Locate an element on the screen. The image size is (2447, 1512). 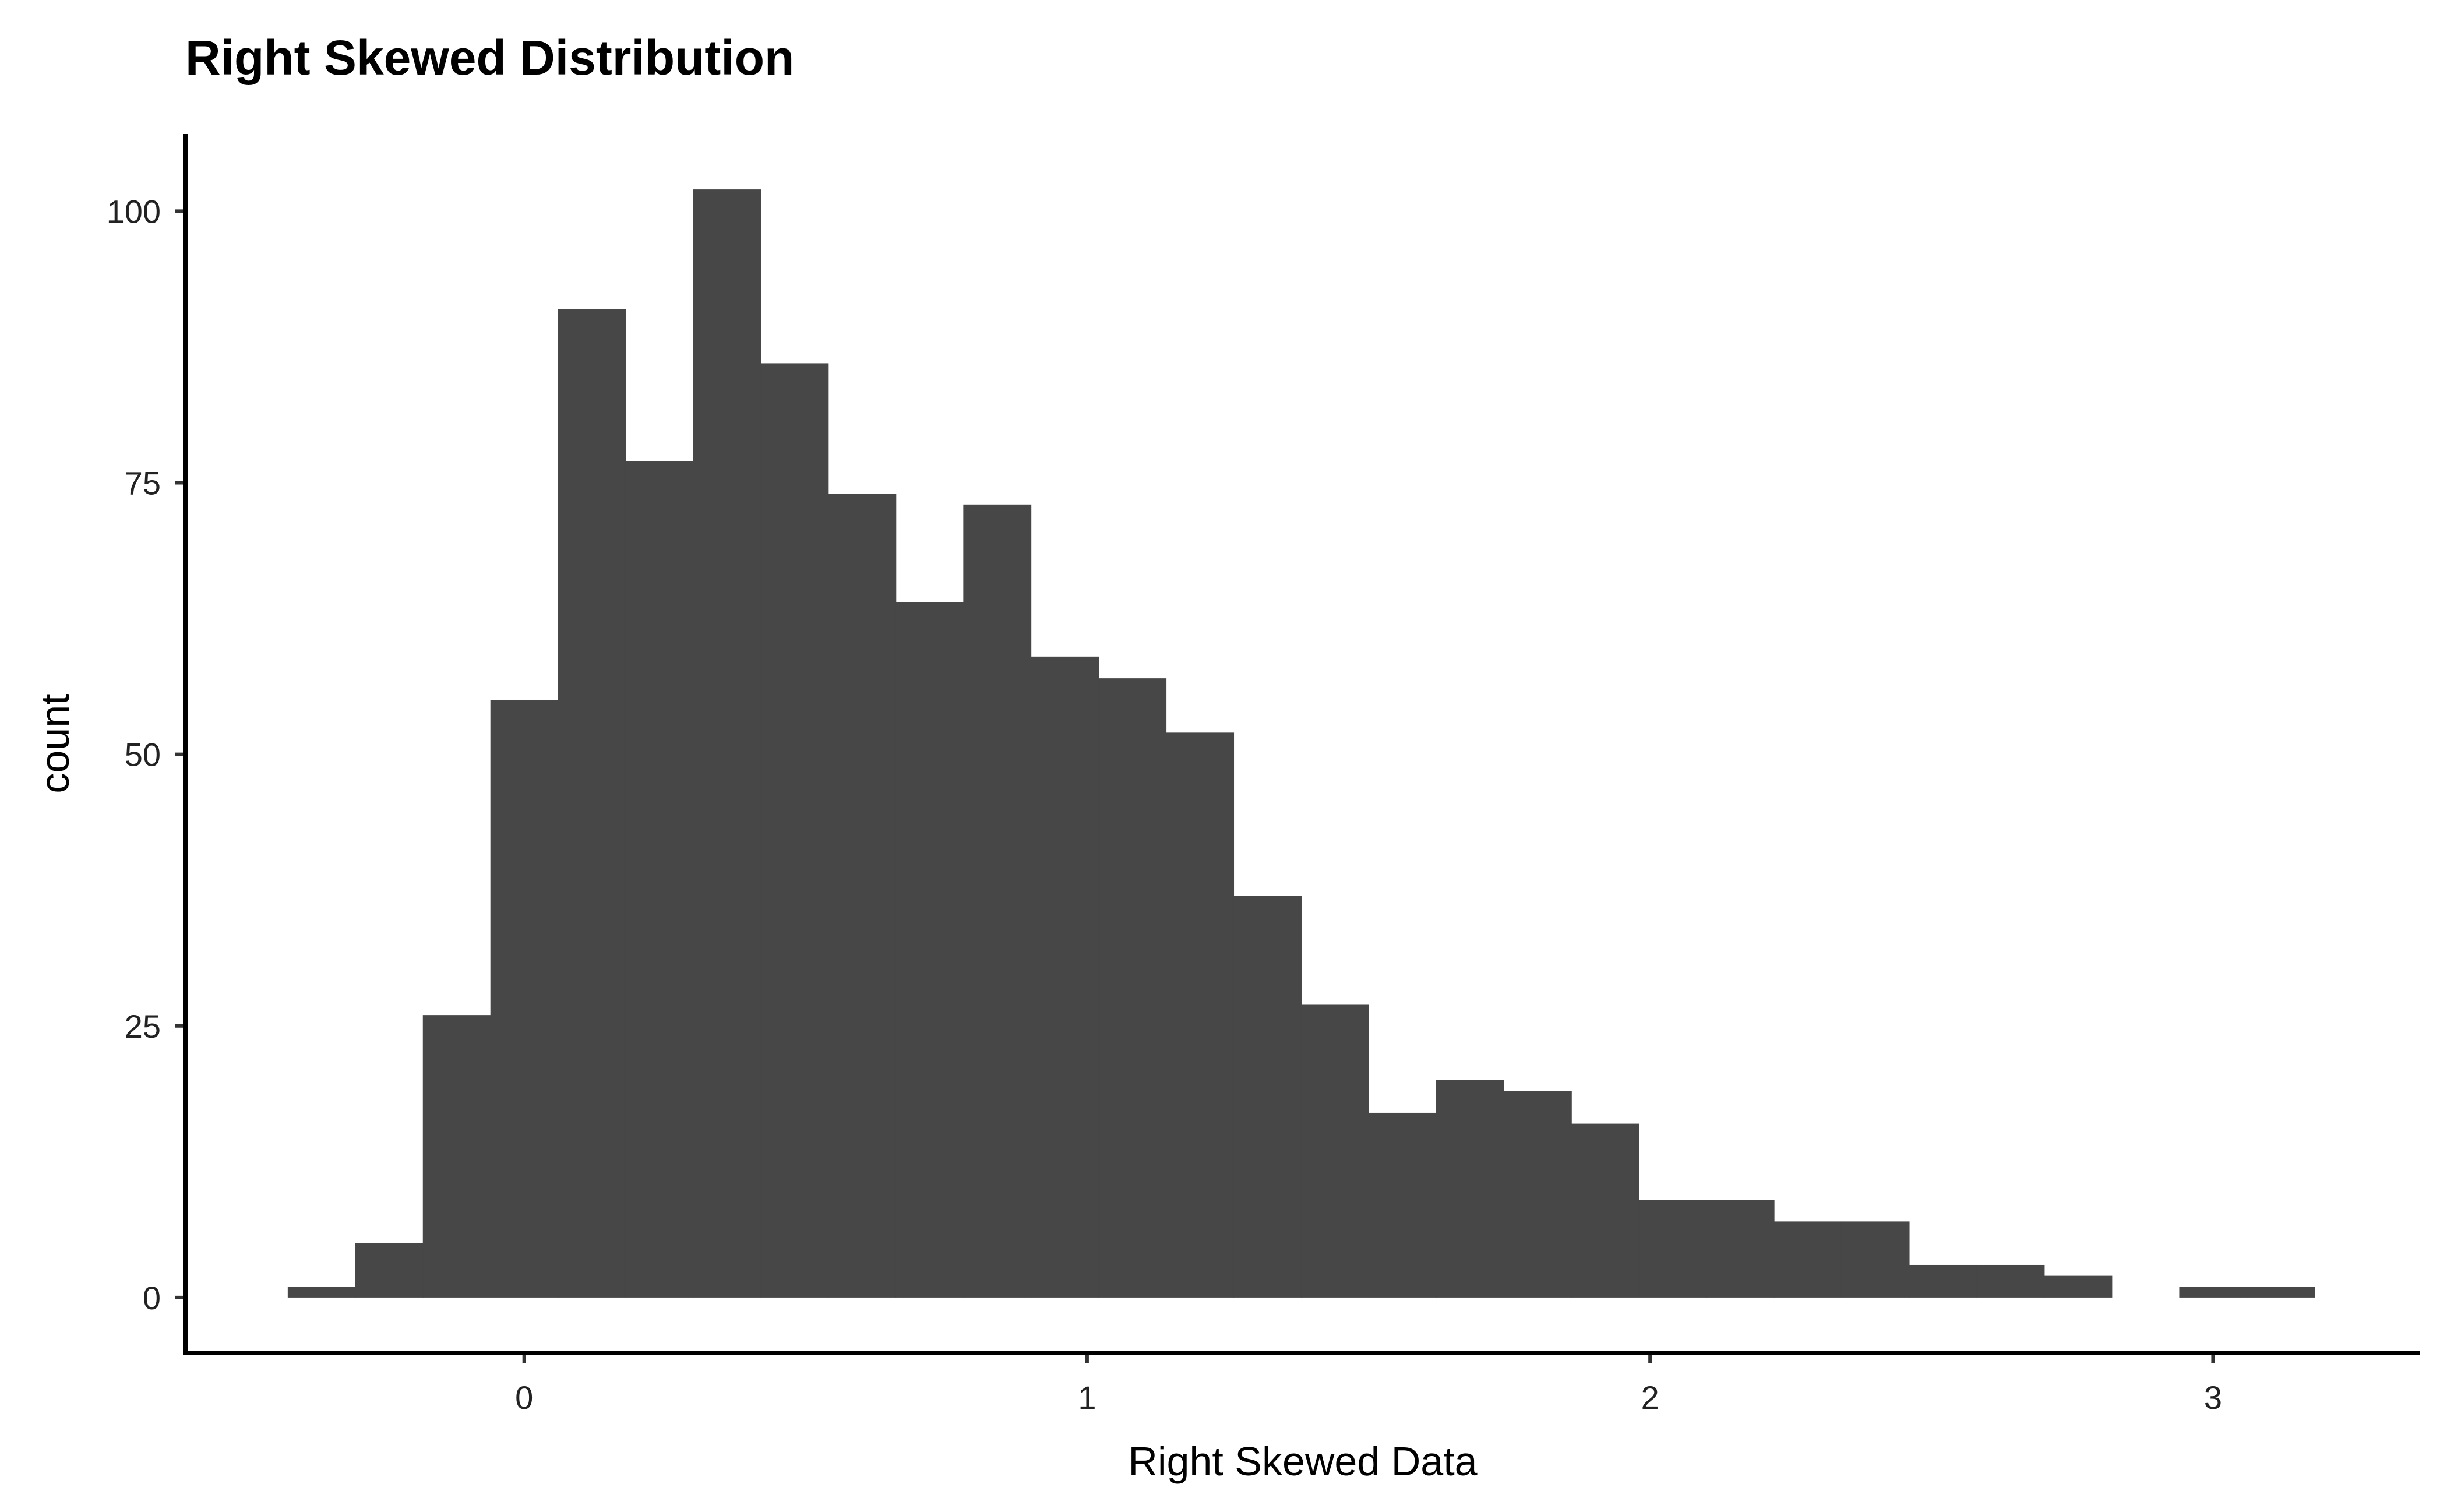
y-tick-label: 0 is located at coordinates (152, 1298).